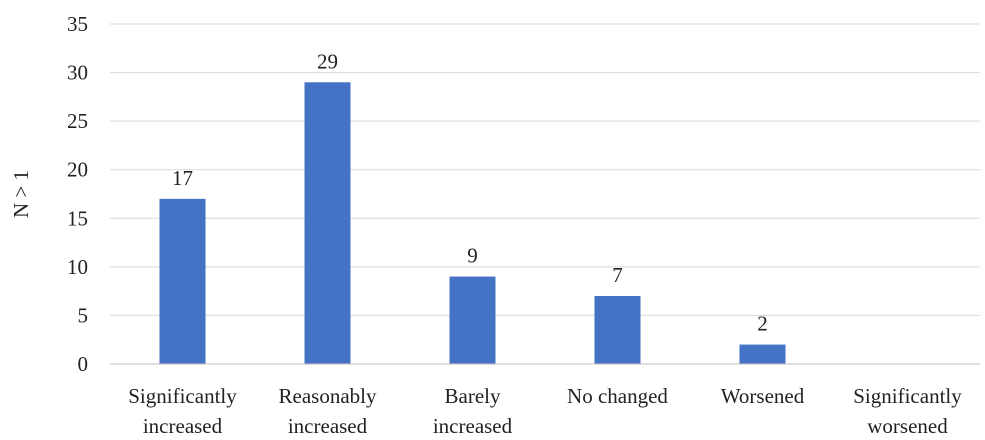 This screenshot has height=440, width=985. Describe the element at coordinates (77, 121) in the screenshot. I see `y-tick-label: 25` at that location.